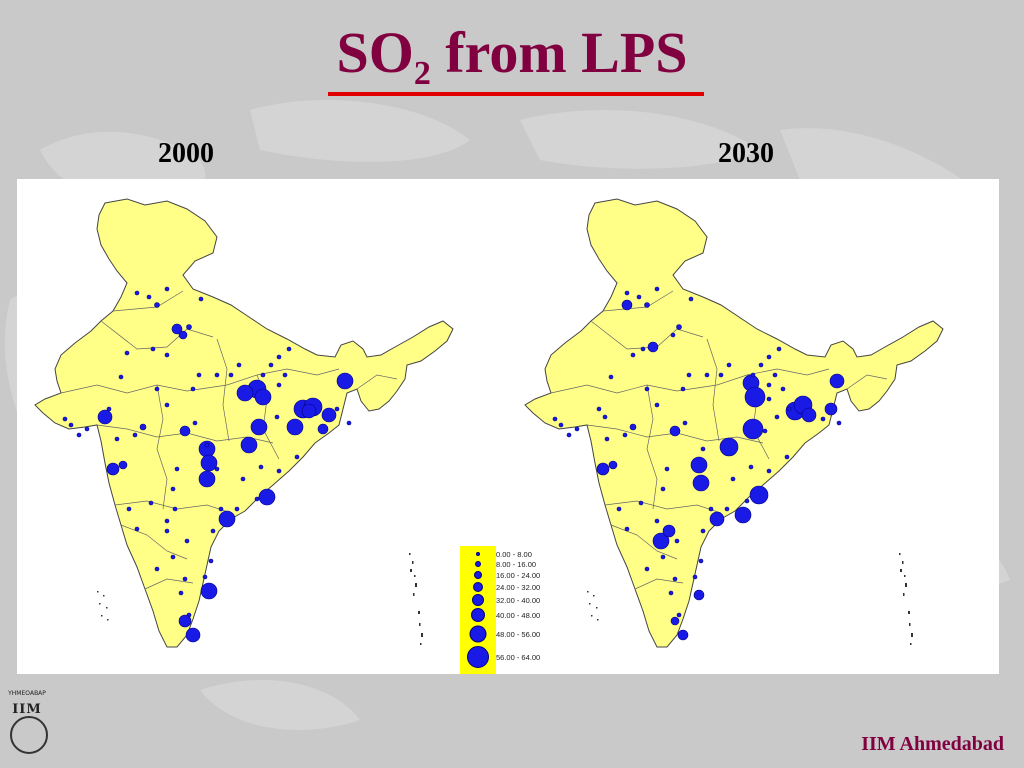 Image resolution: width=1024 pixels, height=768 pixels. I want to click on title-underline, so click(516, 94).